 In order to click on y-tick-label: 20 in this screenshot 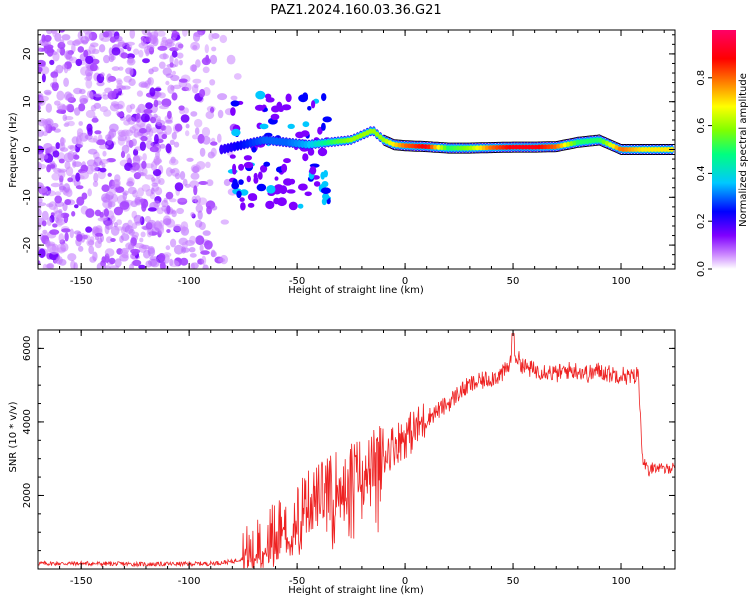, I will do `click(27, 54)`.